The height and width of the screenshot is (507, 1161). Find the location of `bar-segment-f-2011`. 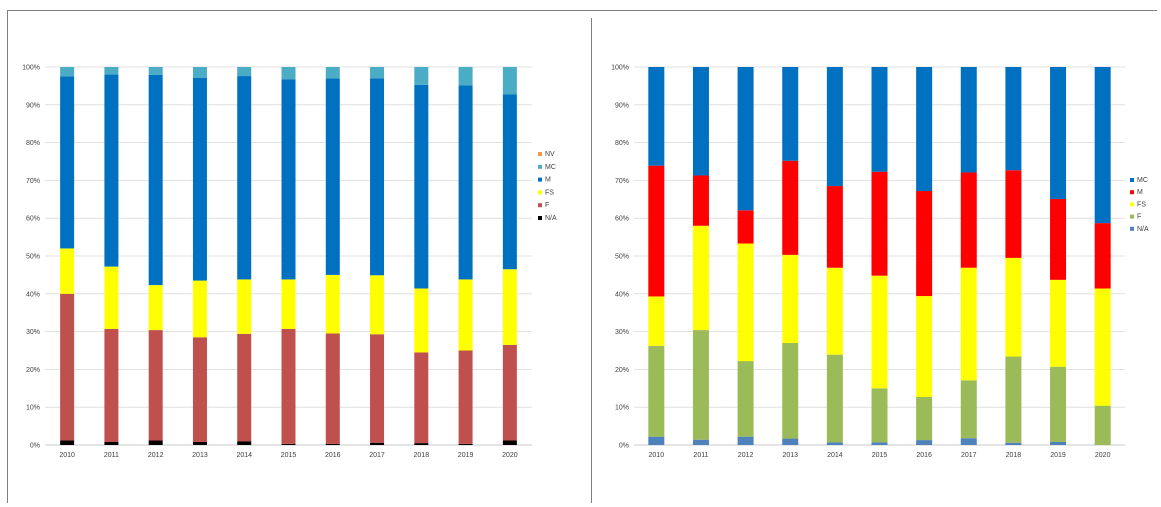

bar-segment-f-2011 is located at coordinates (700, 385).